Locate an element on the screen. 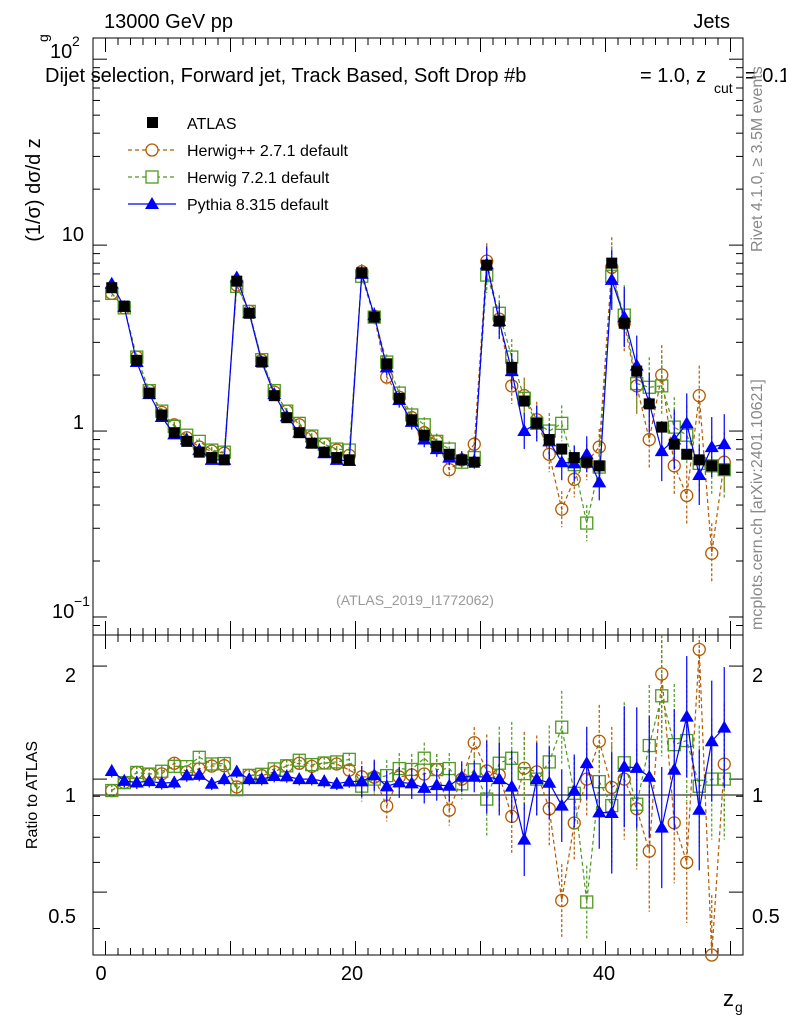  legend-marker-atlas is located at coordinates (152, 122).